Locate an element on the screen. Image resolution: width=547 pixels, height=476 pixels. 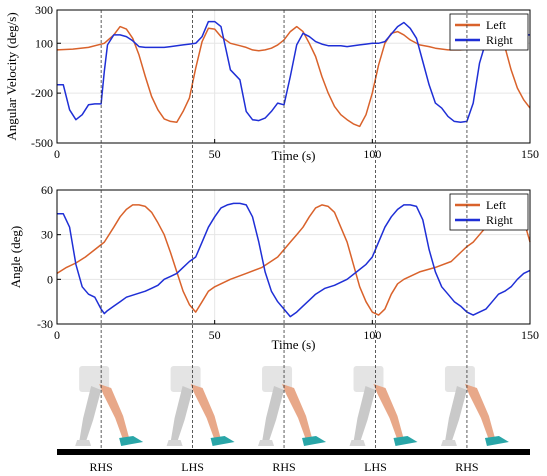
y-tick-label: 0 is located at coordinates (50, 279).